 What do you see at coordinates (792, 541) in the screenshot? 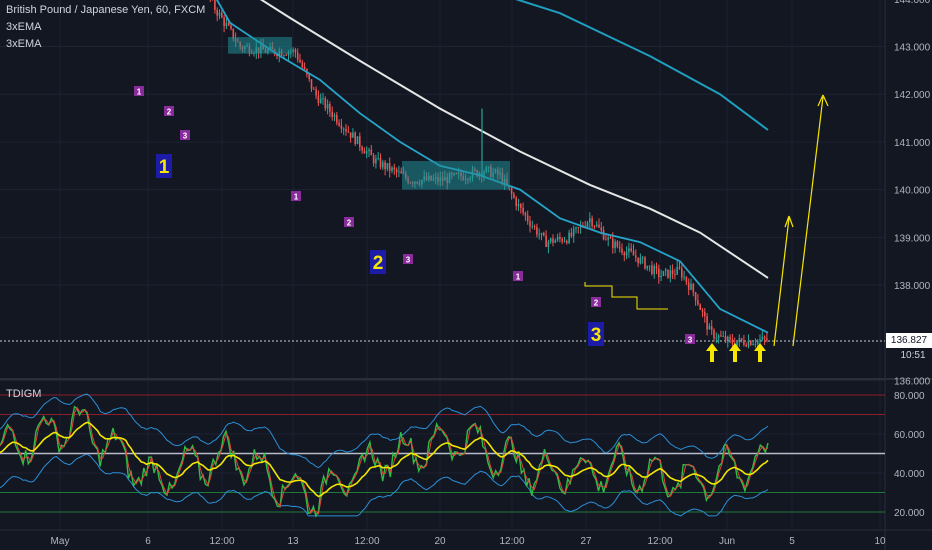
I see `time-tick-label: 5` at bounding box center [792, 541].